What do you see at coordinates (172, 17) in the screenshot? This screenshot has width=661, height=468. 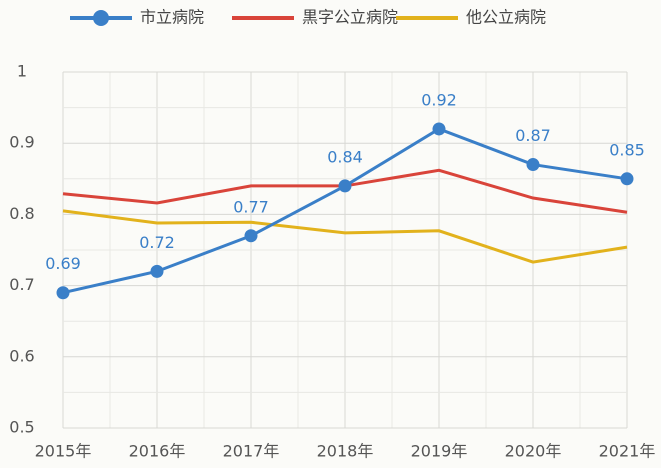 I see `legend-label: 市立病院` at bounding box center [172, 17].